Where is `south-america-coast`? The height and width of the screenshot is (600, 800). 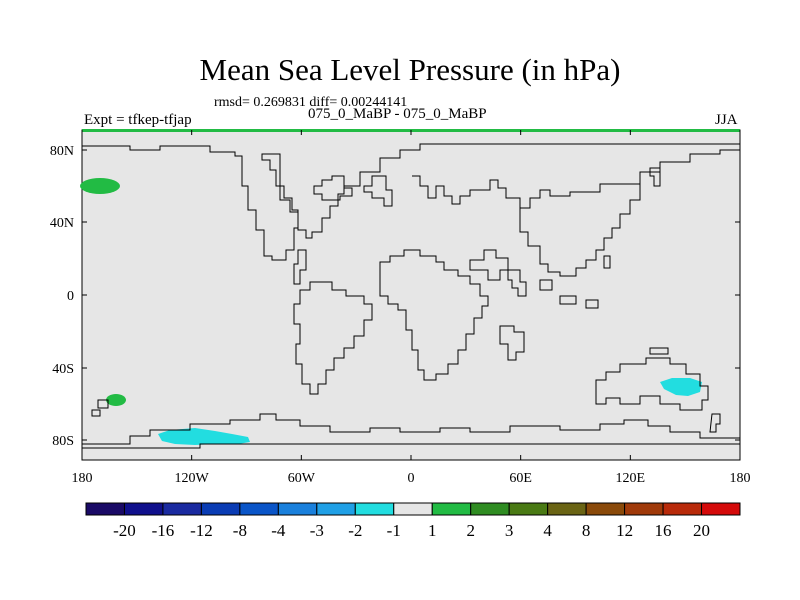
south-america-coast is located at coordinates (333, 338).